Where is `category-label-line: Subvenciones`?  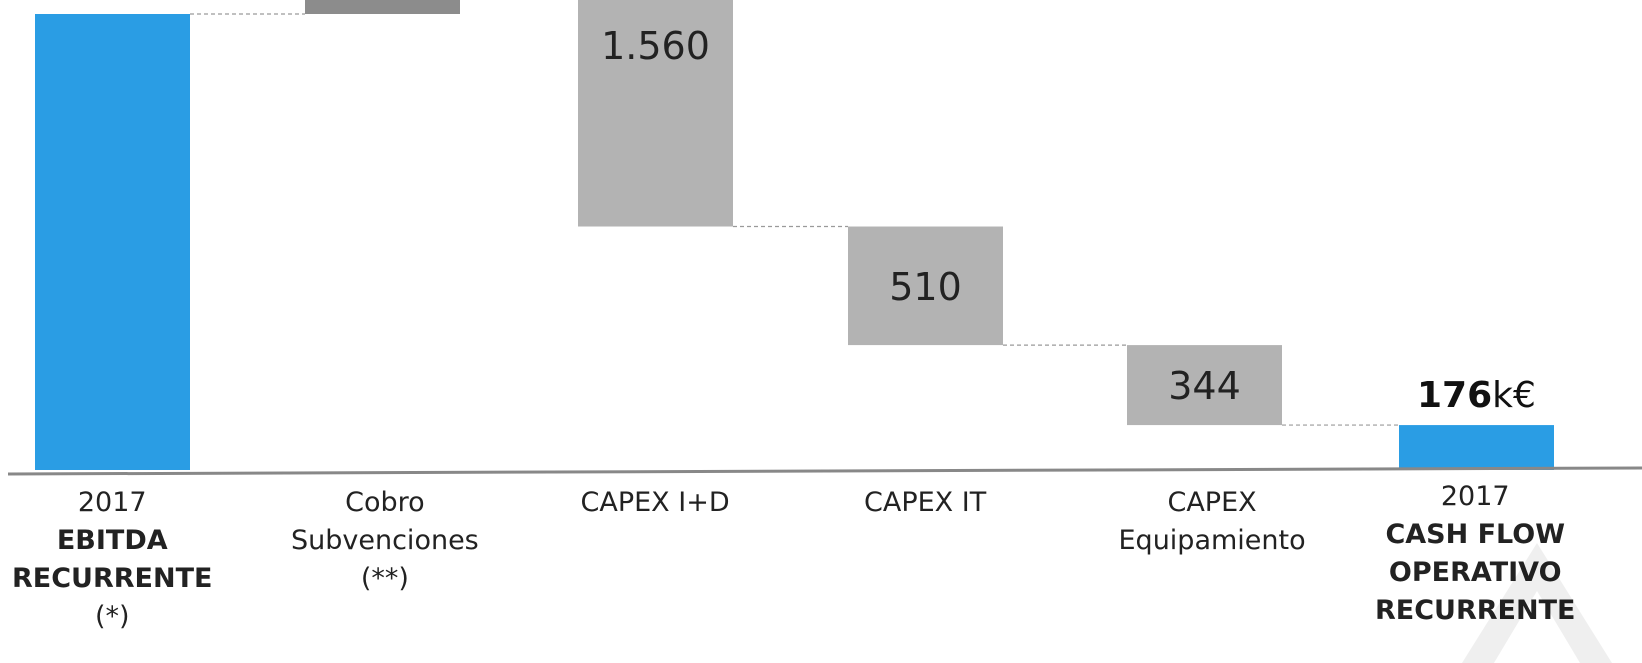
category-label-line: Subvenciones is located at coordinates (385, 540).